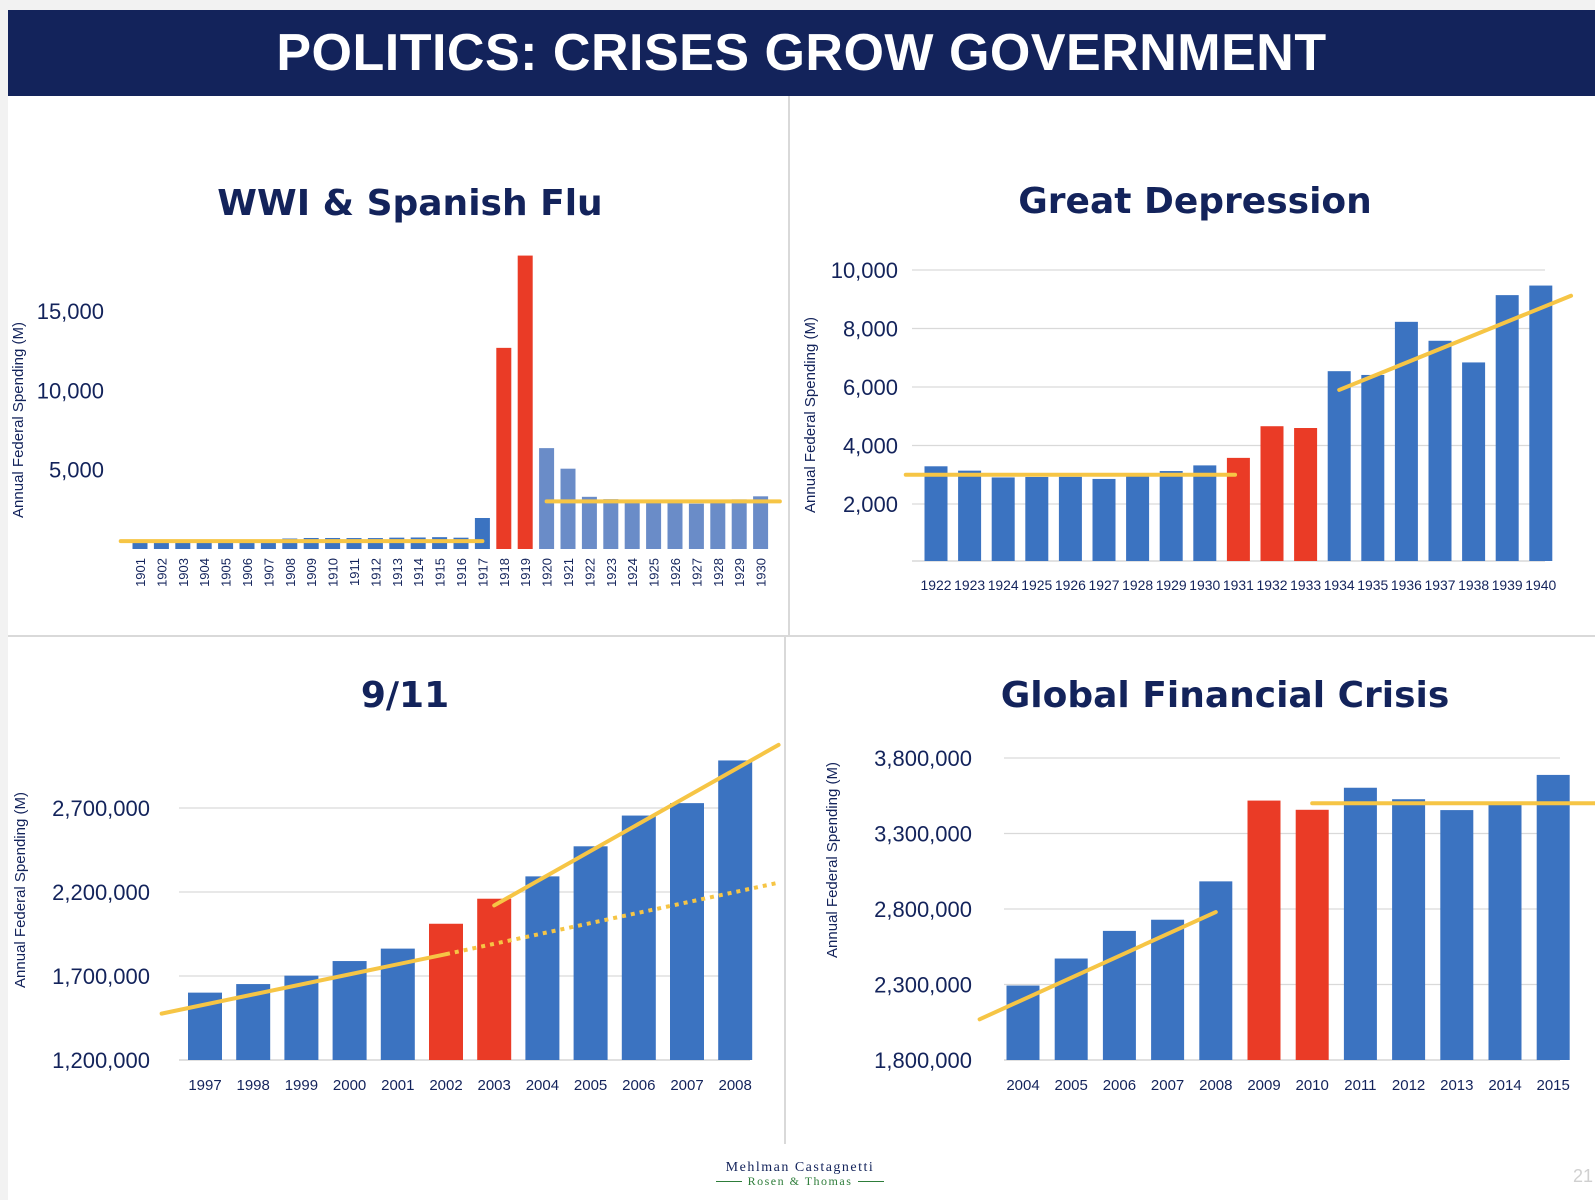 This screenshot has width=1595, height=1200. I want to click on x-tick-label: 2003, so click(494, 1085).